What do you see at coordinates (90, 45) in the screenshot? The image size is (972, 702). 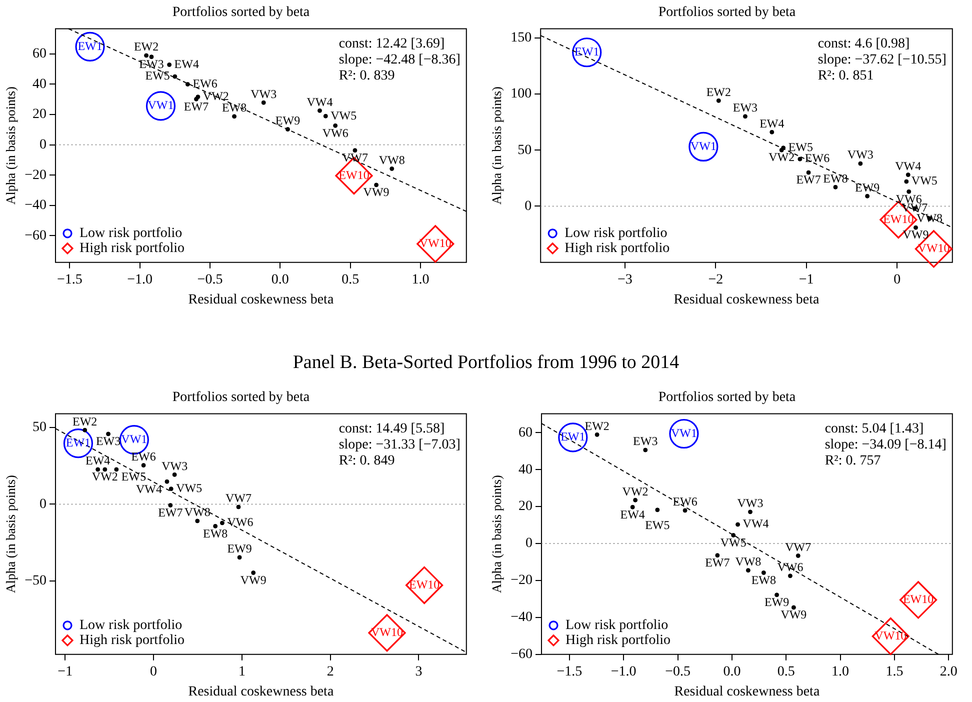 I see `annotation: EW1` at bounding box center [90, 45].